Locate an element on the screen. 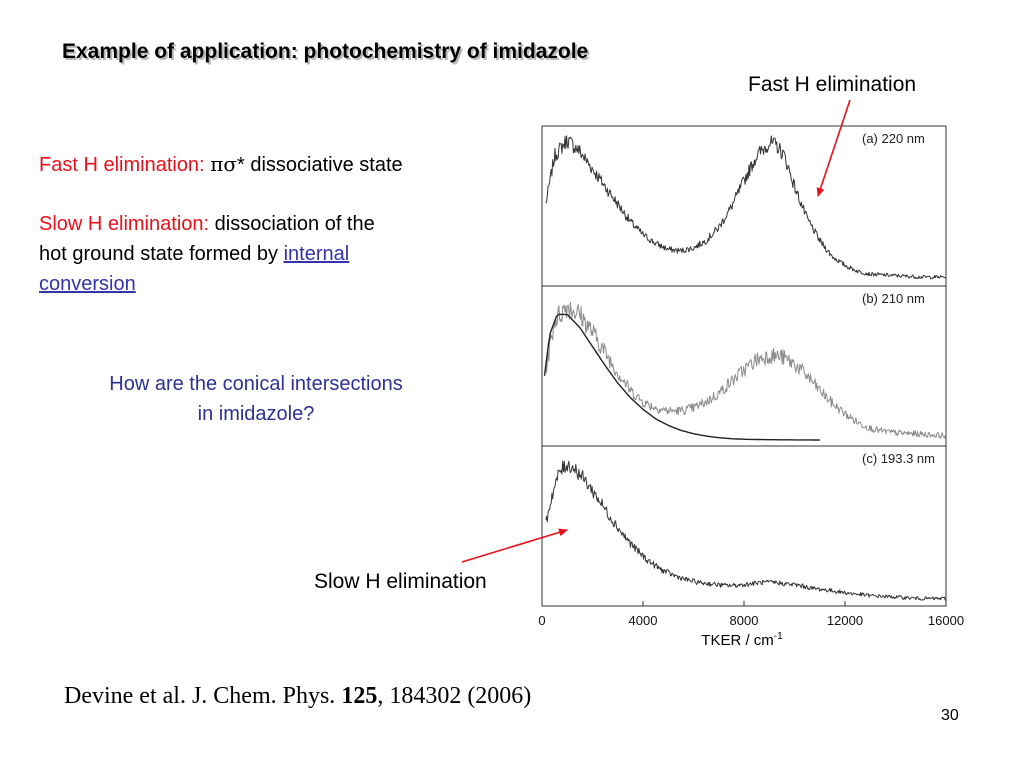 This screenshot has width=1024, height=768. slow-elimination-line2-text: hot ground state formed by is located at coordinates (161, 254).